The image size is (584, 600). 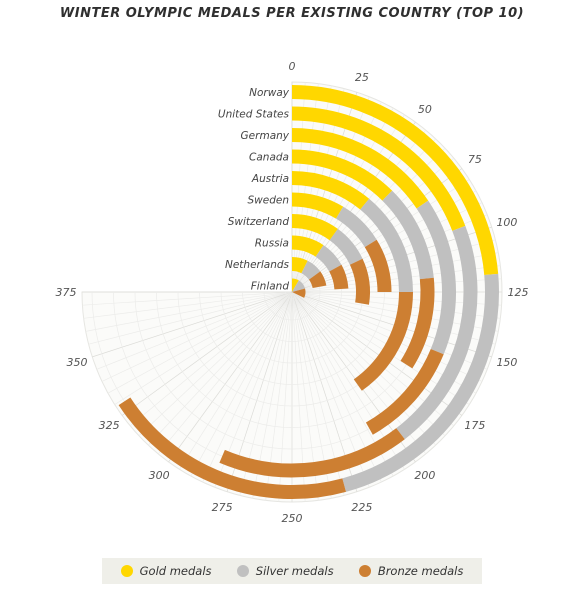 What do you see at coordinates (265, 136) in the screenshot?
I see `country-label: Germany` at bounding box center [265, 136].